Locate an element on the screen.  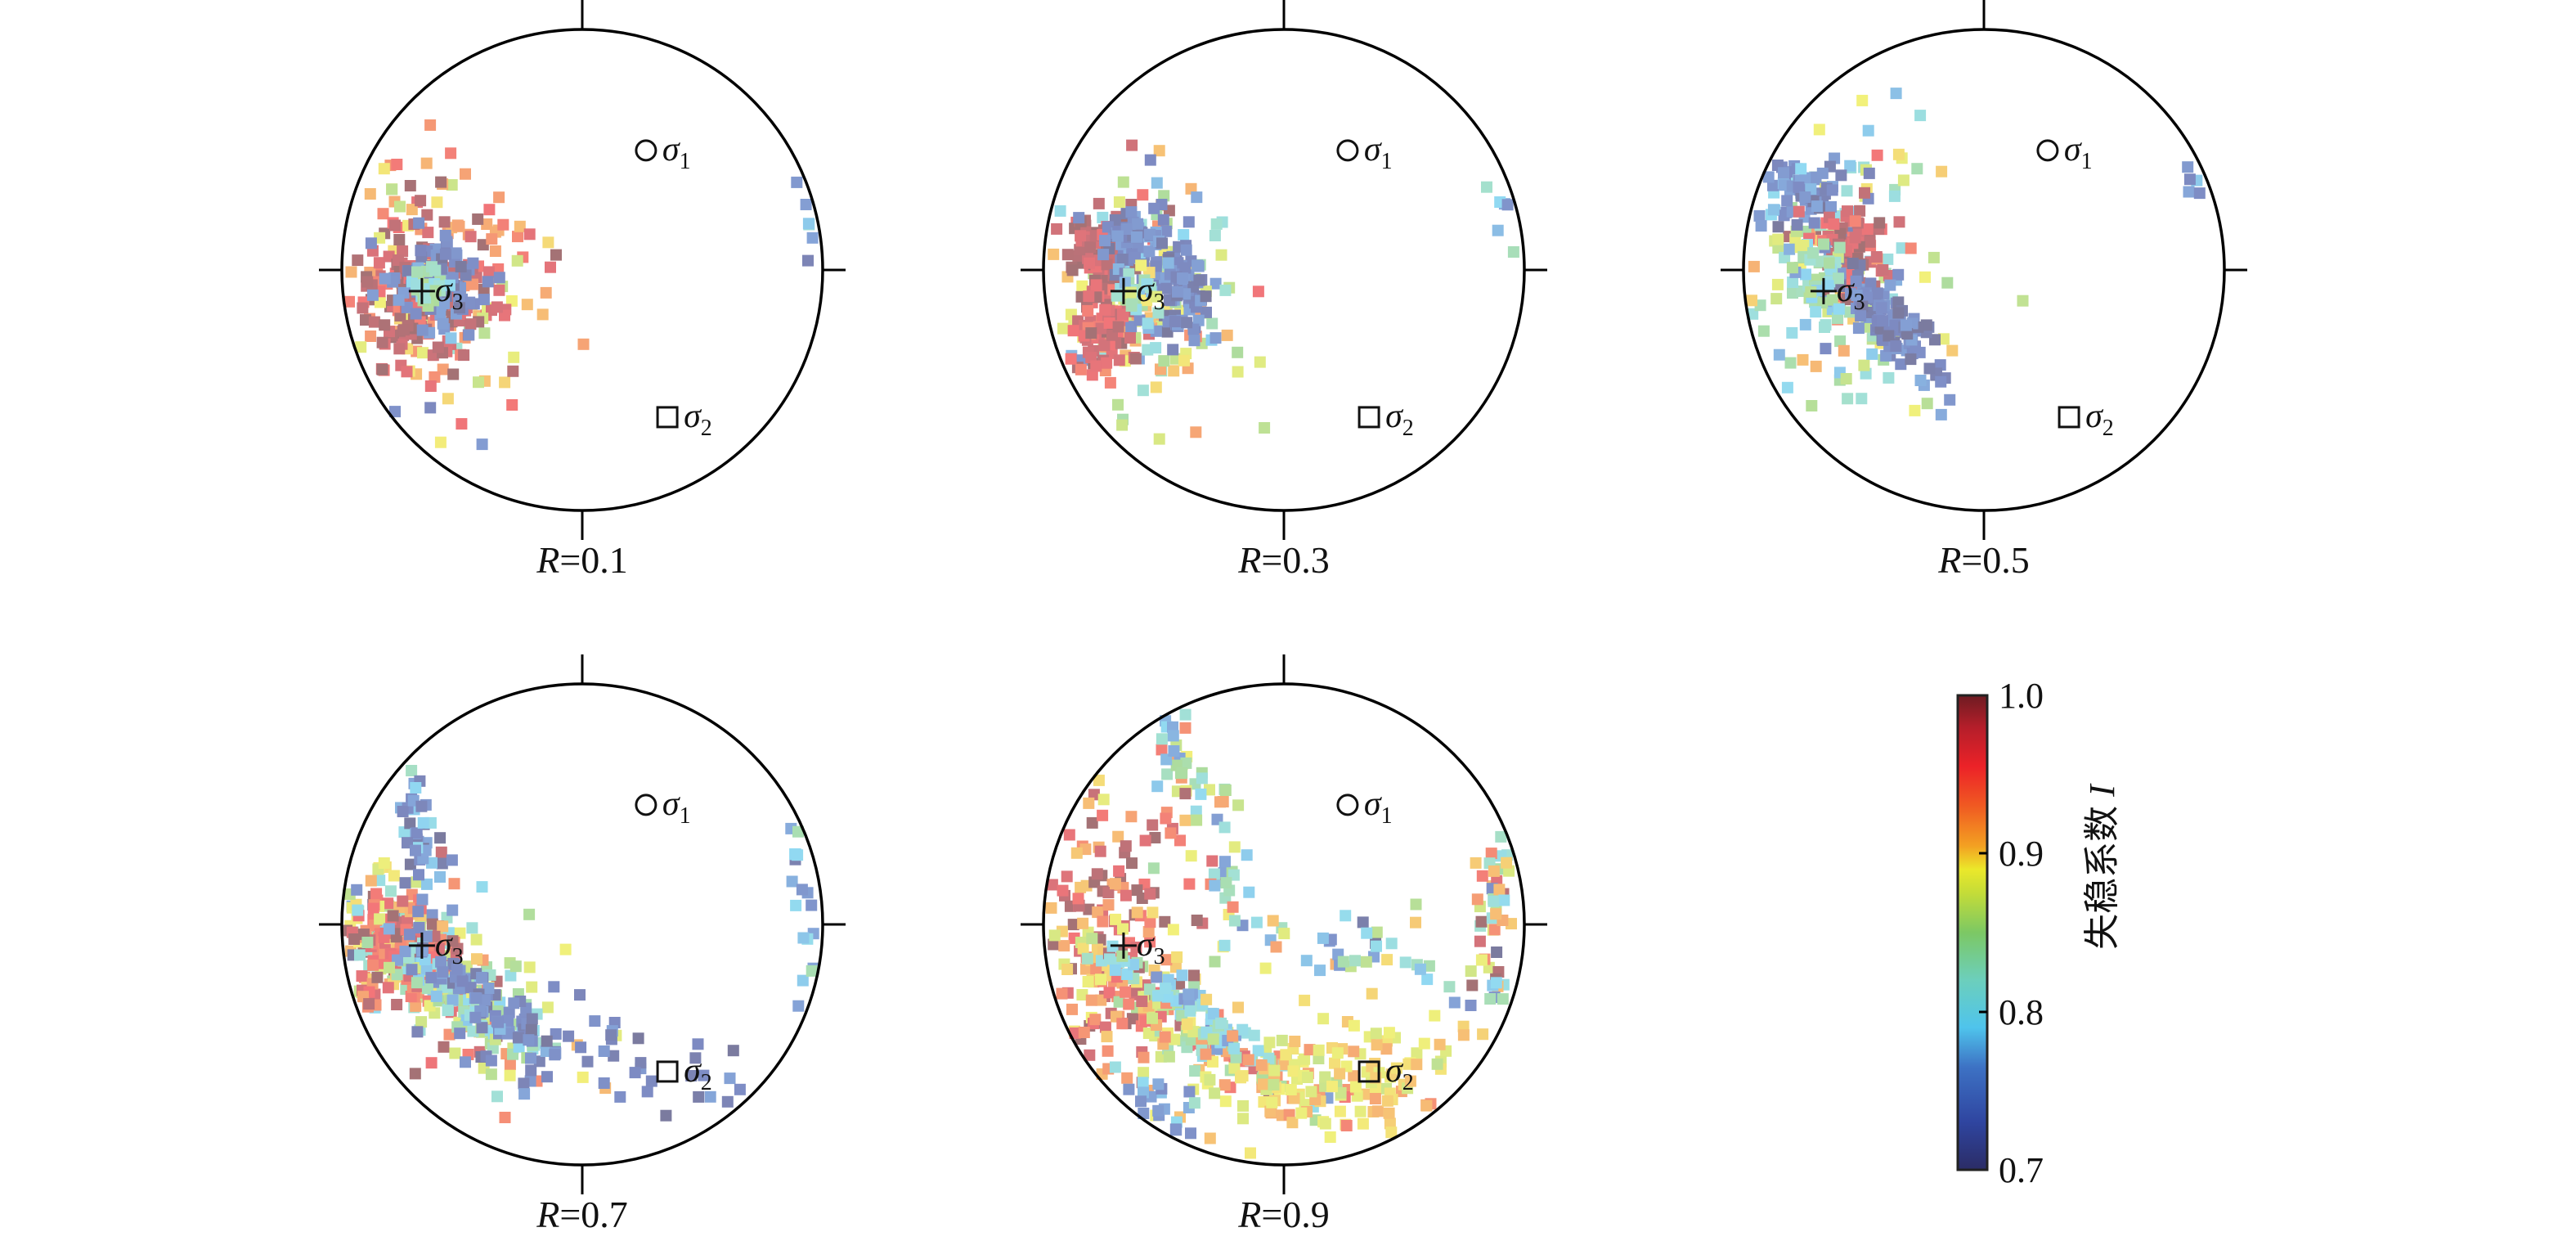
scatter-points is located at coordinates (581, 285).